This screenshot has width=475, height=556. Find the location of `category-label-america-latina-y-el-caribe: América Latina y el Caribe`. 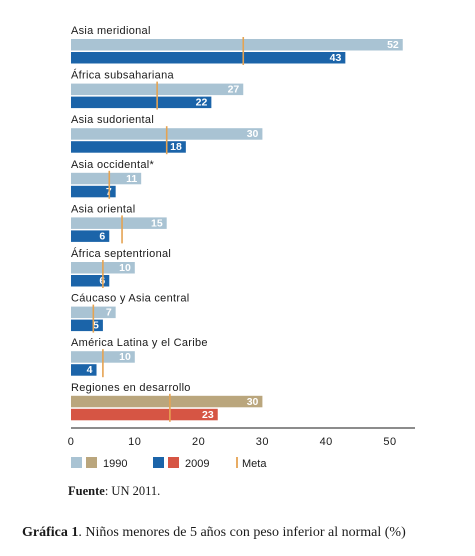

category-label-america-latina-y-el-caribe: América Latina y el Caribe is located at coordinates (139, 343).